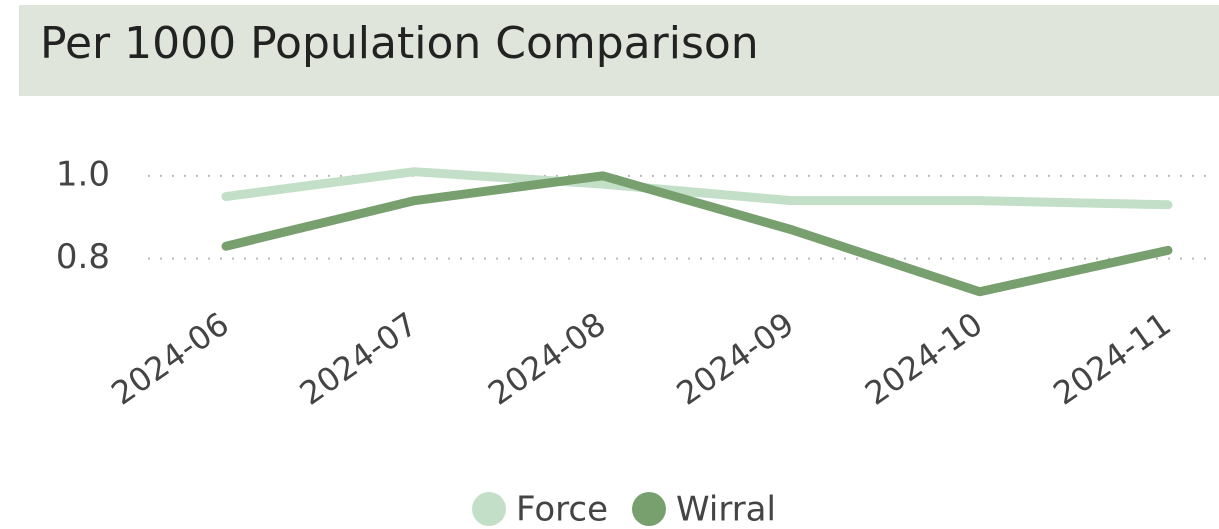 This screenshot has width=1219, height=529. What do you see at coordinates (399, 43) in the screenshot?
I see `chart-title: Per 1000 Population Comparison` at bounding box center [399, 43].